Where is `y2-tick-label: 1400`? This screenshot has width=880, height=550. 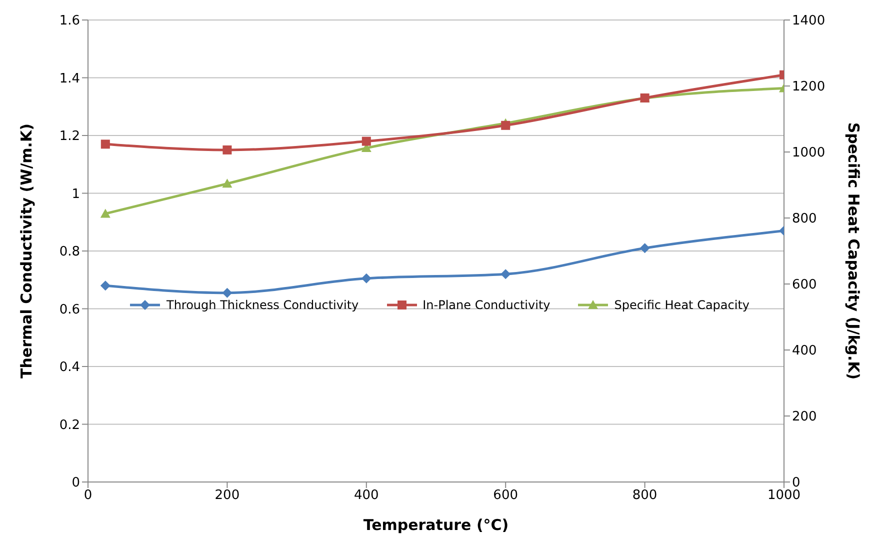
y2-tick-label: 1400 is located at coordinates (809, 21).